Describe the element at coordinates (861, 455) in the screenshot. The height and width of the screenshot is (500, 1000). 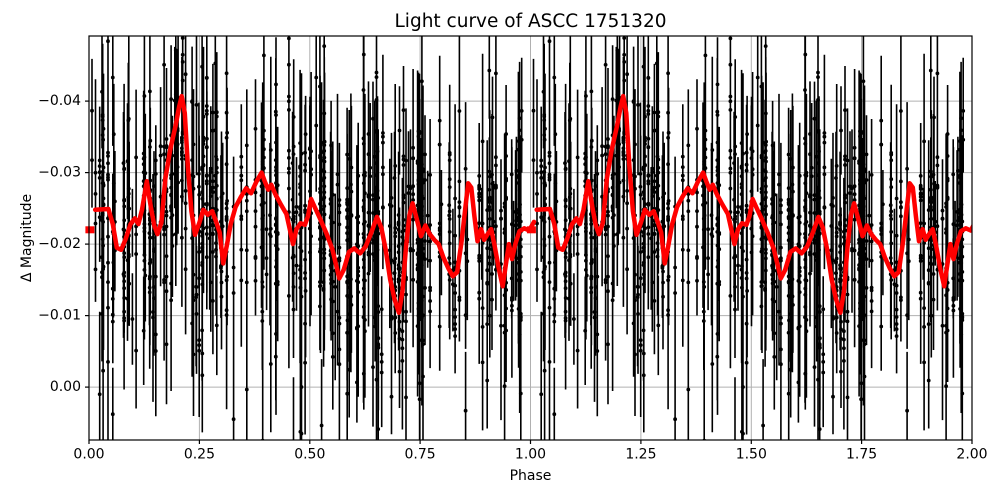
I see `x-tick-label: 1.75` at that location.